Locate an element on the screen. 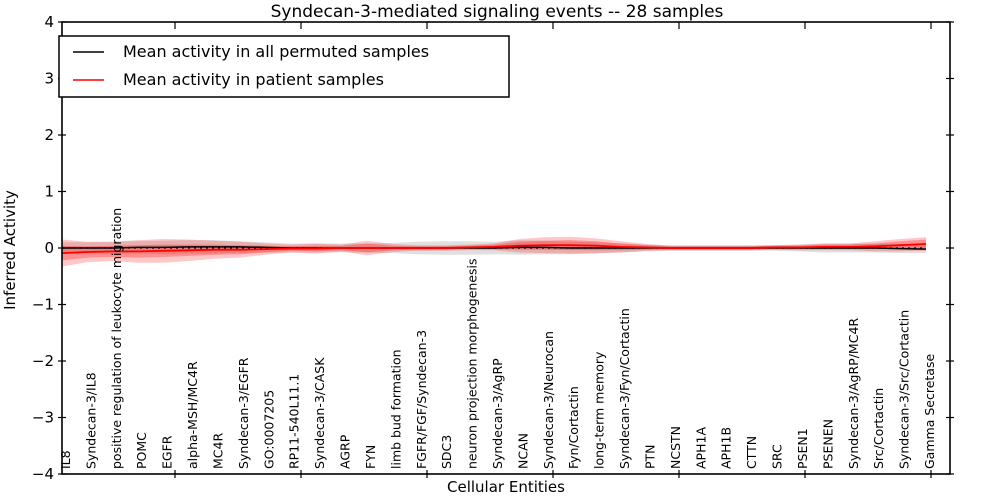 This screenshot has height=500, width=1000. x-tick-label: Src/Cortactin is located at coordinates (878, 428).